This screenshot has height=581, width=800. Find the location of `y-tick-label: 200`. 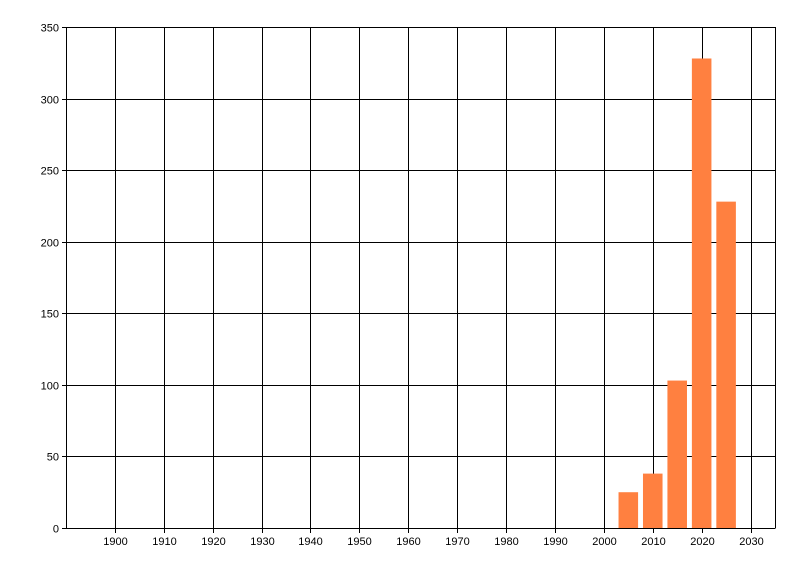

y-tick-label: 200 is located at coordinates (50, 244).